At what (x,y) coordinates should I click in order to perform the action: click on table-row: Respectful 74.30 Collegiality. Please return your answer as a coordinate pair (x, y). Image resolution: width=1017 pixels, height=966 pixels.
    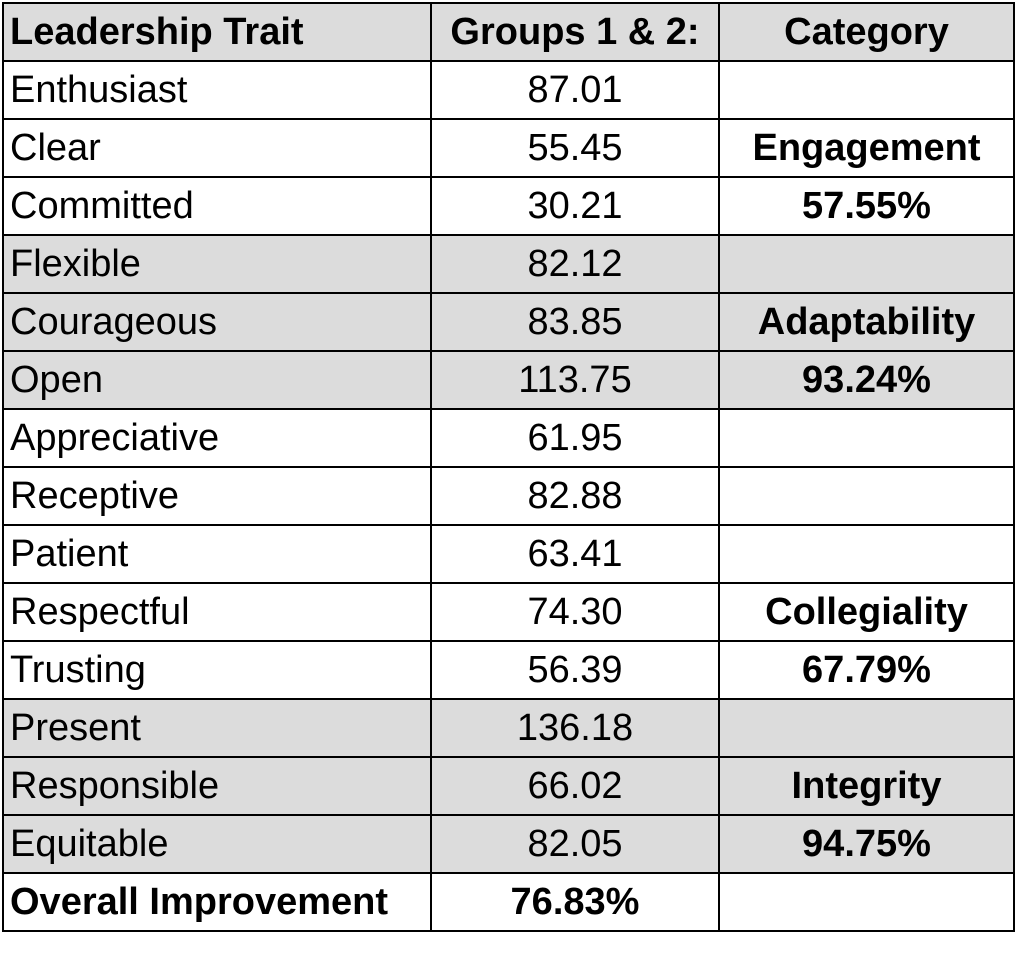
    Looking at the image, I should click on (508, 612).